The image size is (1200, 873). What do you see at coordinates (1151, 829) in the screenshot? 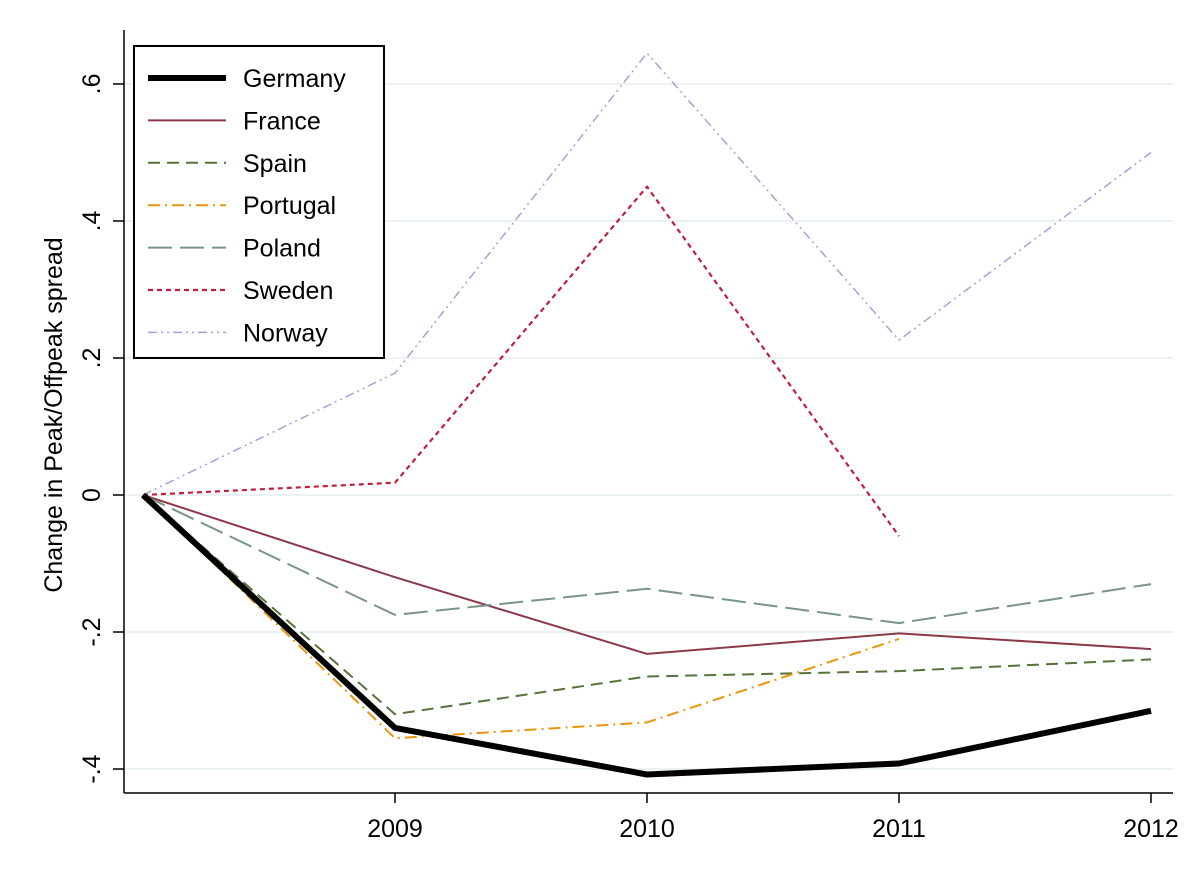
I see `x-tick-label: 2012` at bounding box center [1151, 829].